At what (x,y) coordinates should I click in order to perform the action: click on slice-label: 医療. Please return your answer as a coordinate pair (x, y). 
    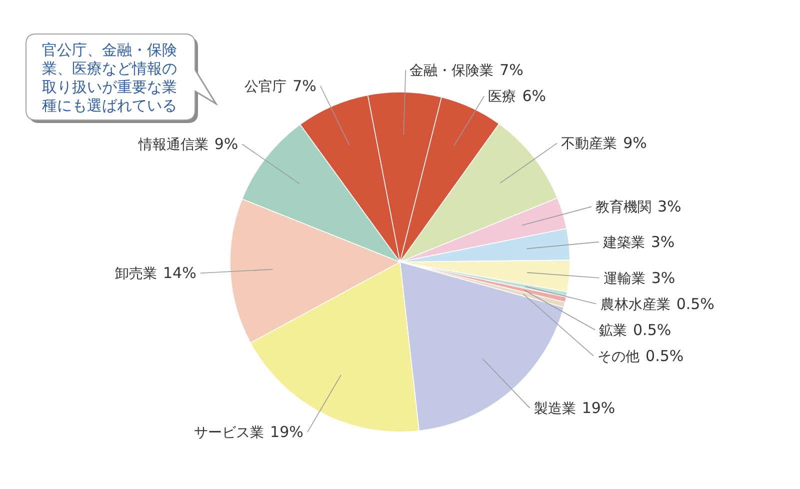
    Looking at the image, I should click on (502, 97).